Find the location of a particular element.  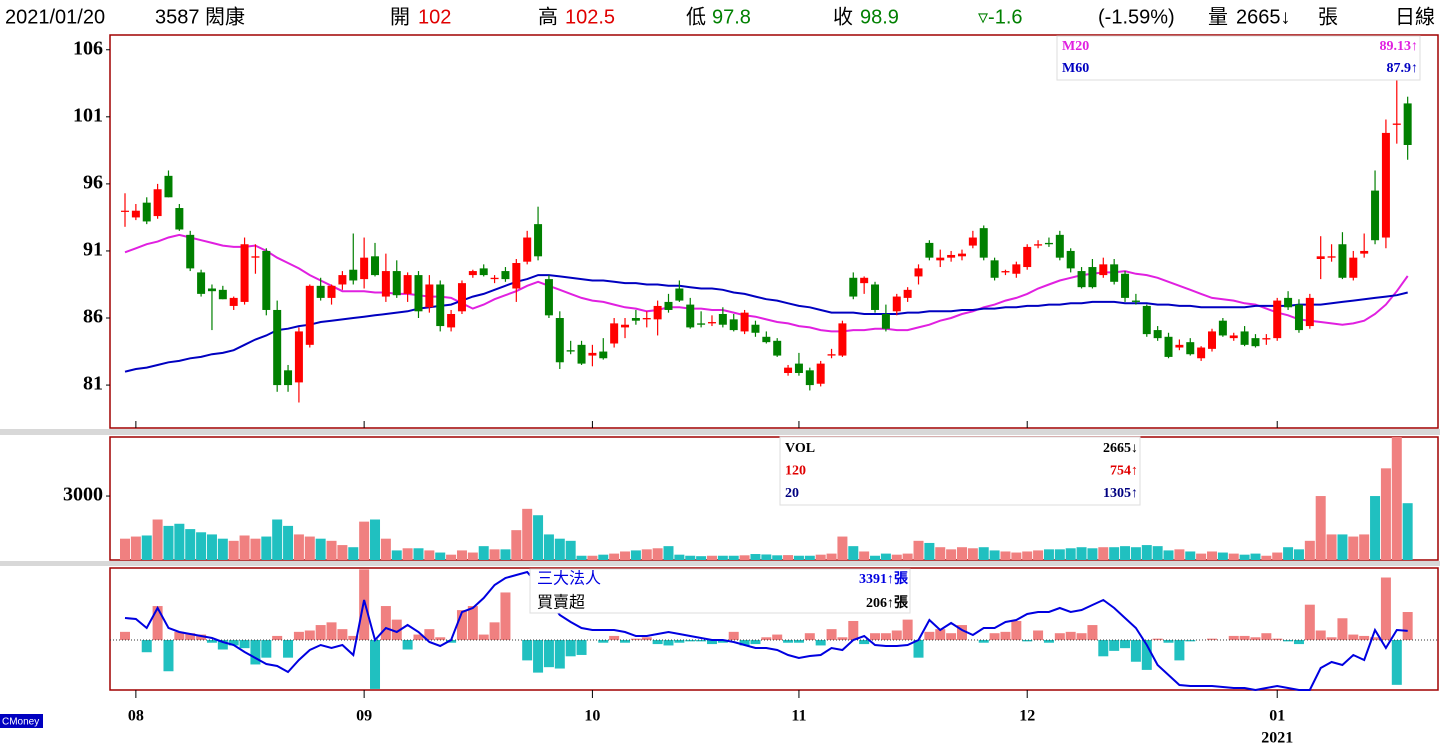

y-tick-label: 91 is located at coordinates (93, 250).